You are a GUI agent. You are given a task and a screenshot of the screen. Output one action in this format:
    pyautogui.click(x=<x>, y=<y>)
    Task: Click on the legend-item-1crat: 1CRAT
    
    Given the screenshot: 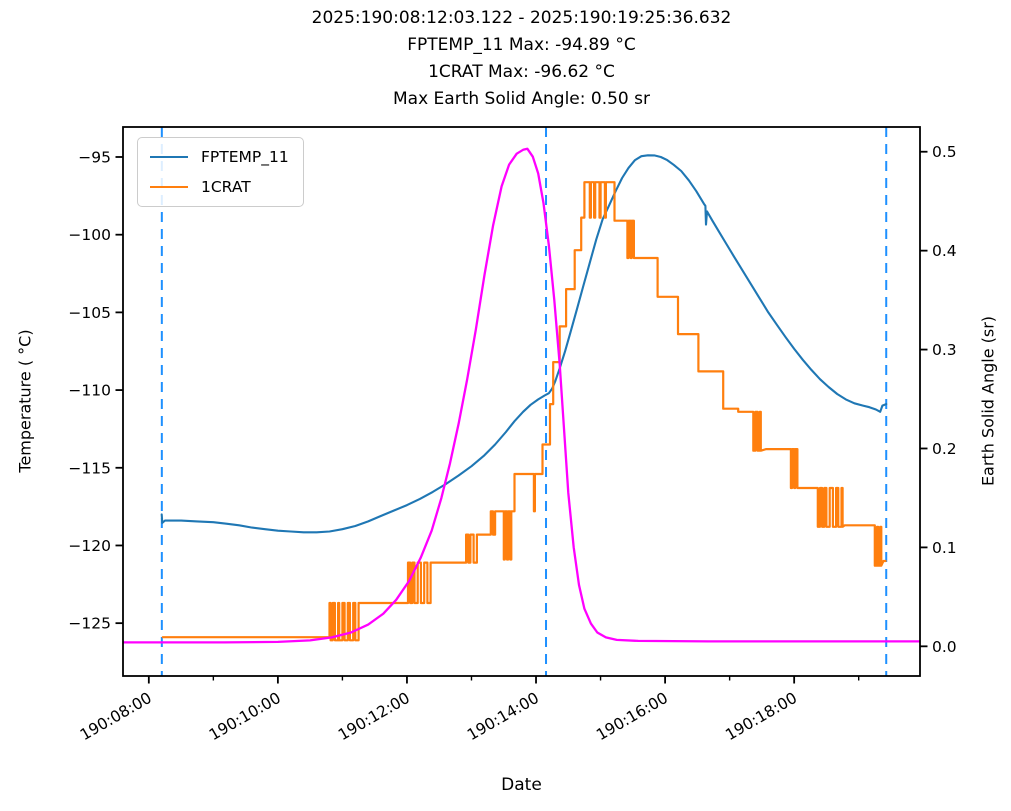 What is the action you would take?
    pyautogui.click(x=219, y=187)
    